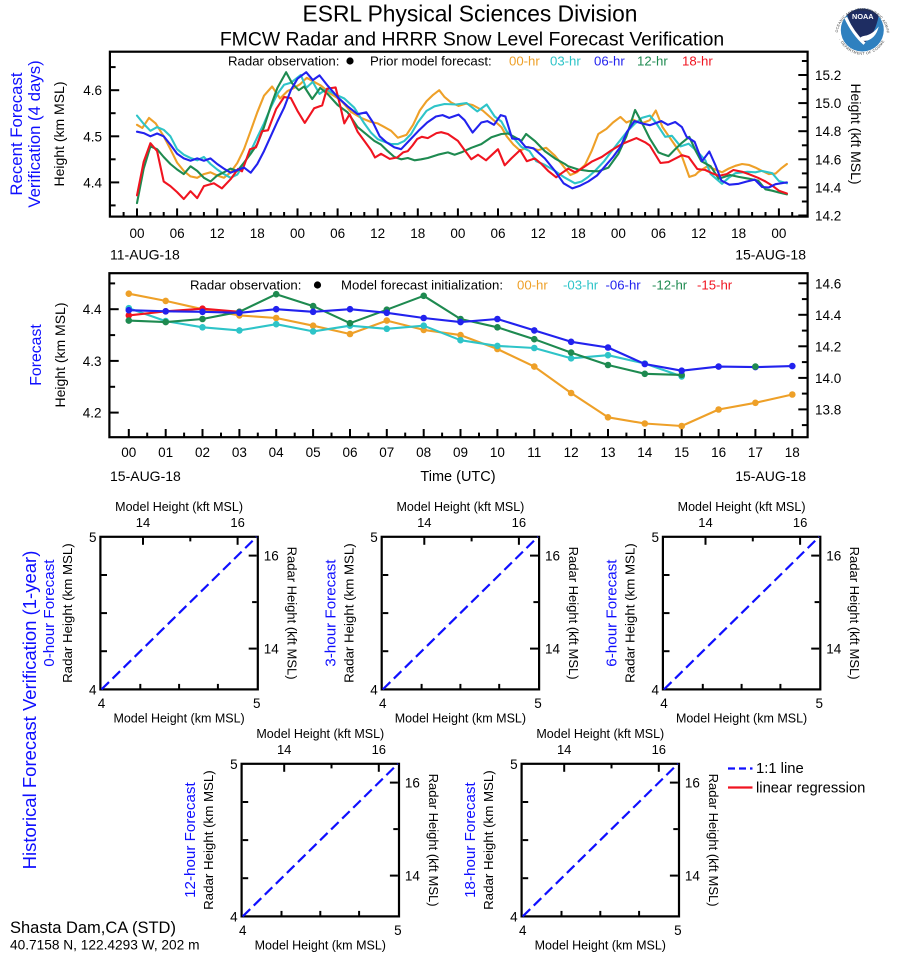 The height and width of the screenshot is (961, 898). Describe the element at coordinates (624, 285) in the screenshot. I see `svg-text: -06-hr` at that location.